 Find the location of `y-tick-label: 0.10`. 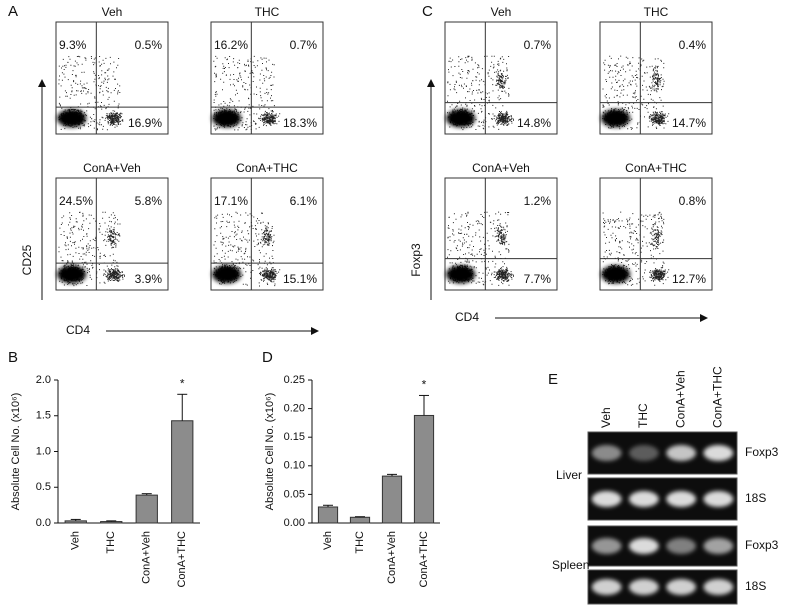

y-tick-label: 0.10 is located at coordinates (294, 466).